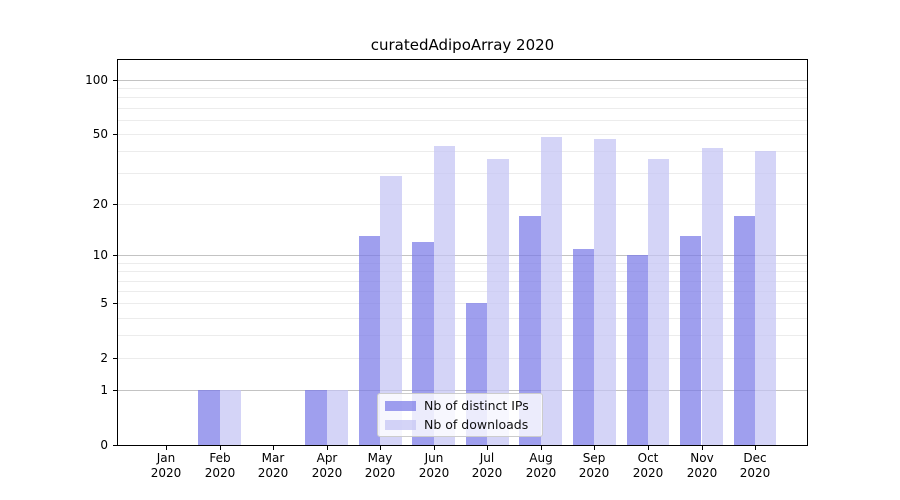 This screenshot has width=900, height=500. What do you see at coordinates (400, 424) in the screenshot?
I see `downloads-swatch` at bounding box center [400, 424].